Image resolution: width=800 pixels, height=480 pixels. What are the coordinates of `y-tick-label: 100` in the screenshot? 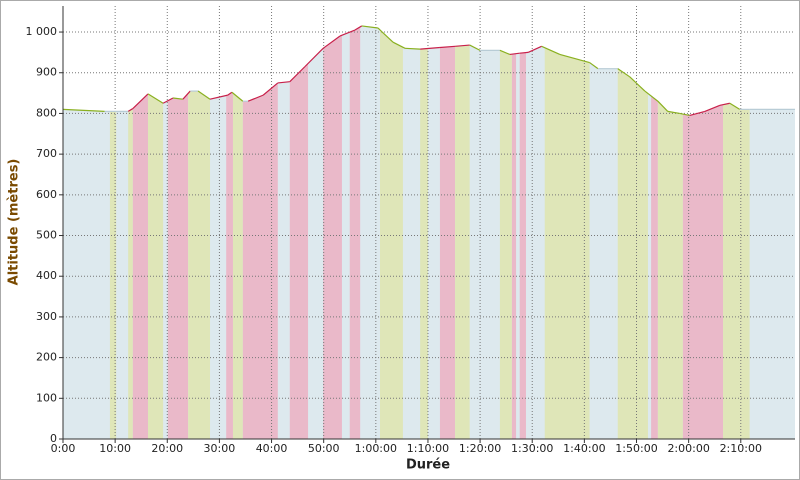 It's located at (46, 397).